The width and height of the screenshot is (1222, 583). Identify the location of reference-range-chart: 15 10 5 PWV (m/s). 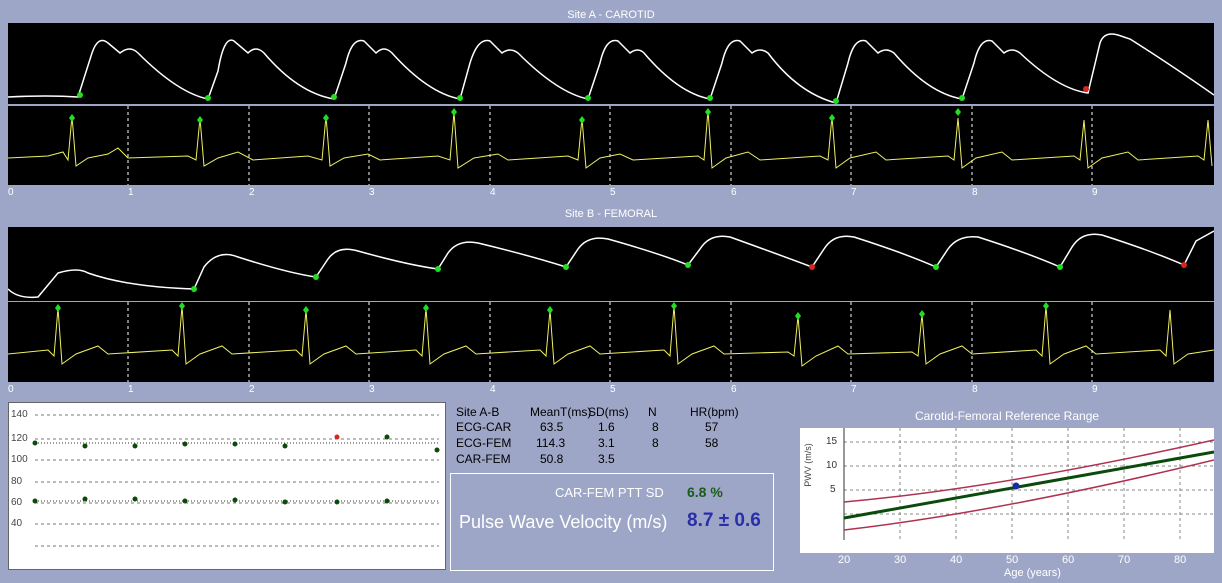
(1007, 490).